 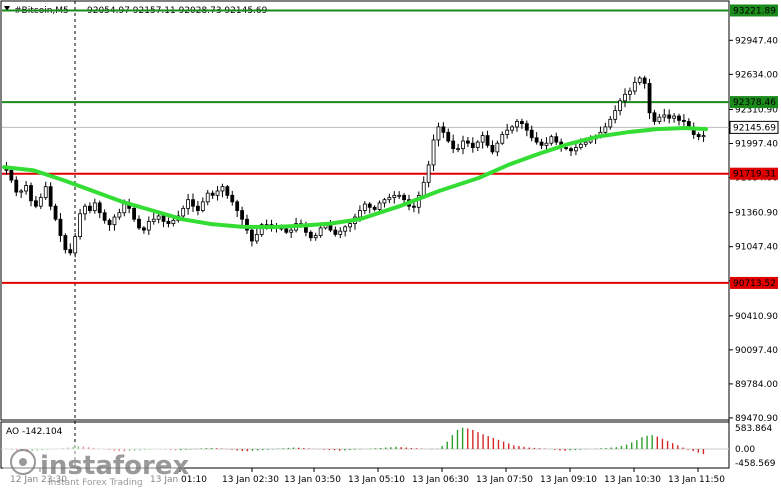 What do you see at coordinates (756, 317) in the screenshot?
I see `y-tick-label: 90410.90` at bounding box center [756, 317].